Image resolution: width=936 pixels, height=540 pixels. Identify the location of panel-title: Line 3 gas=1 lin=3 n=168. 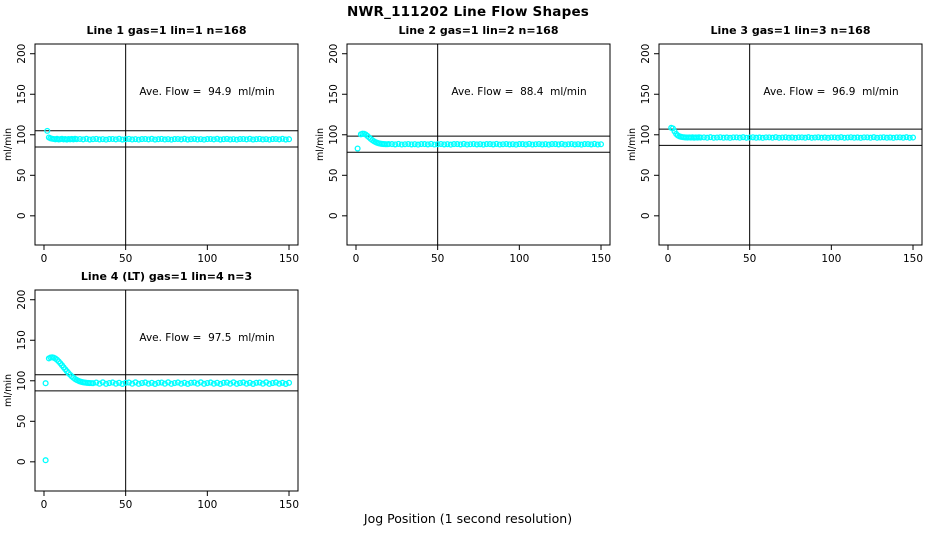
(790, 30).